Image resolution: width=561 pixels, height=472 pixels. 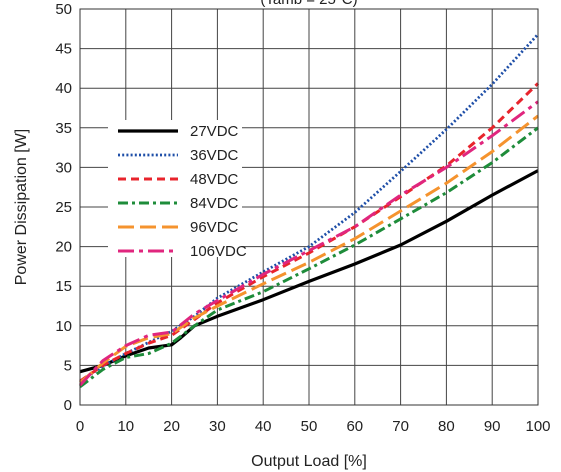 I want to click on x-tick-label: 0, so click(x=80, y=426).